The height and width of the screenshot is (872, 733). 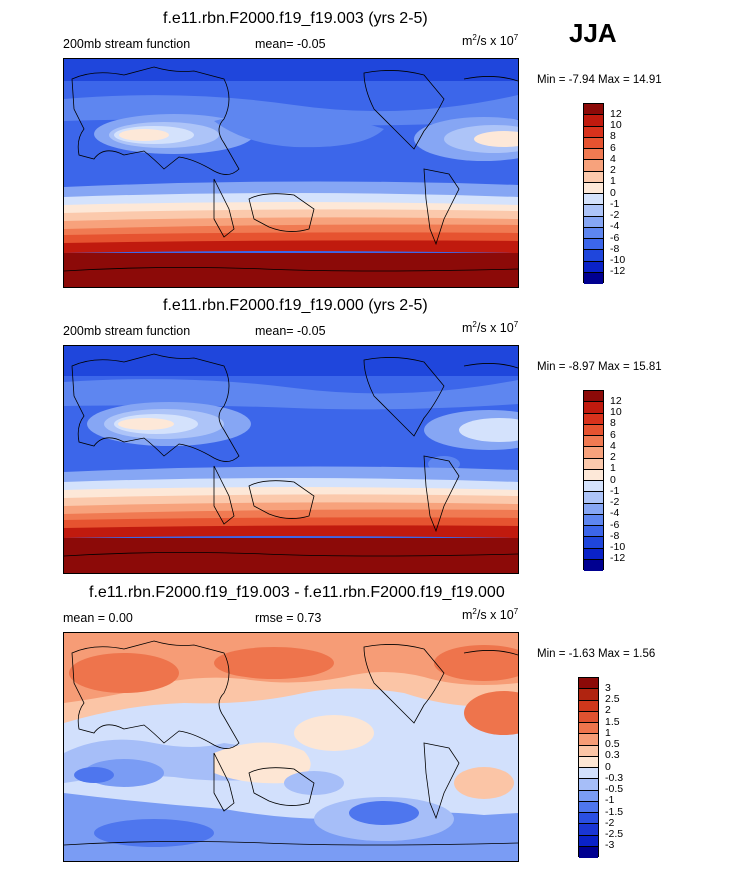 I want to click on colorbar-tick-label: -0.5, so click(x=614, y=789).